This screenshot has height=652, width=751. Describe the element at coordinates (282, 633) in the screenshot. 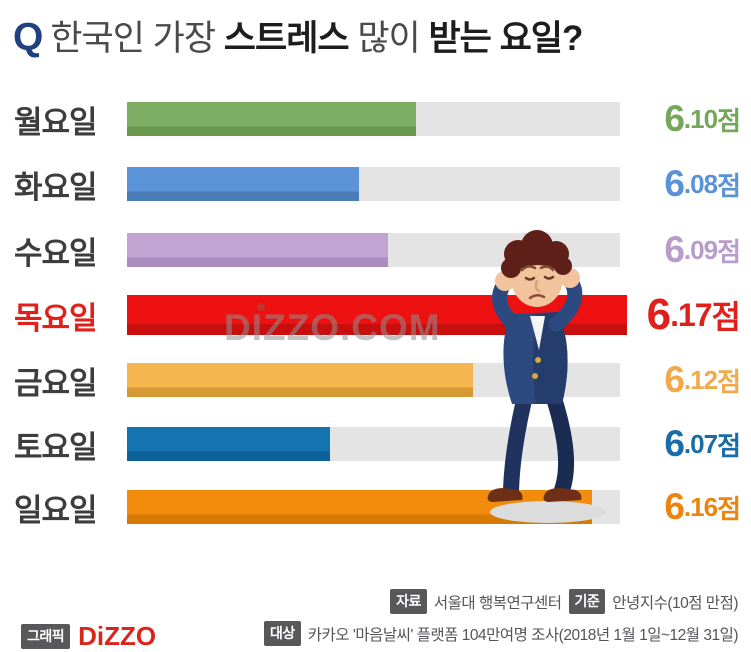

I see `target-badge: 대상` at that location.